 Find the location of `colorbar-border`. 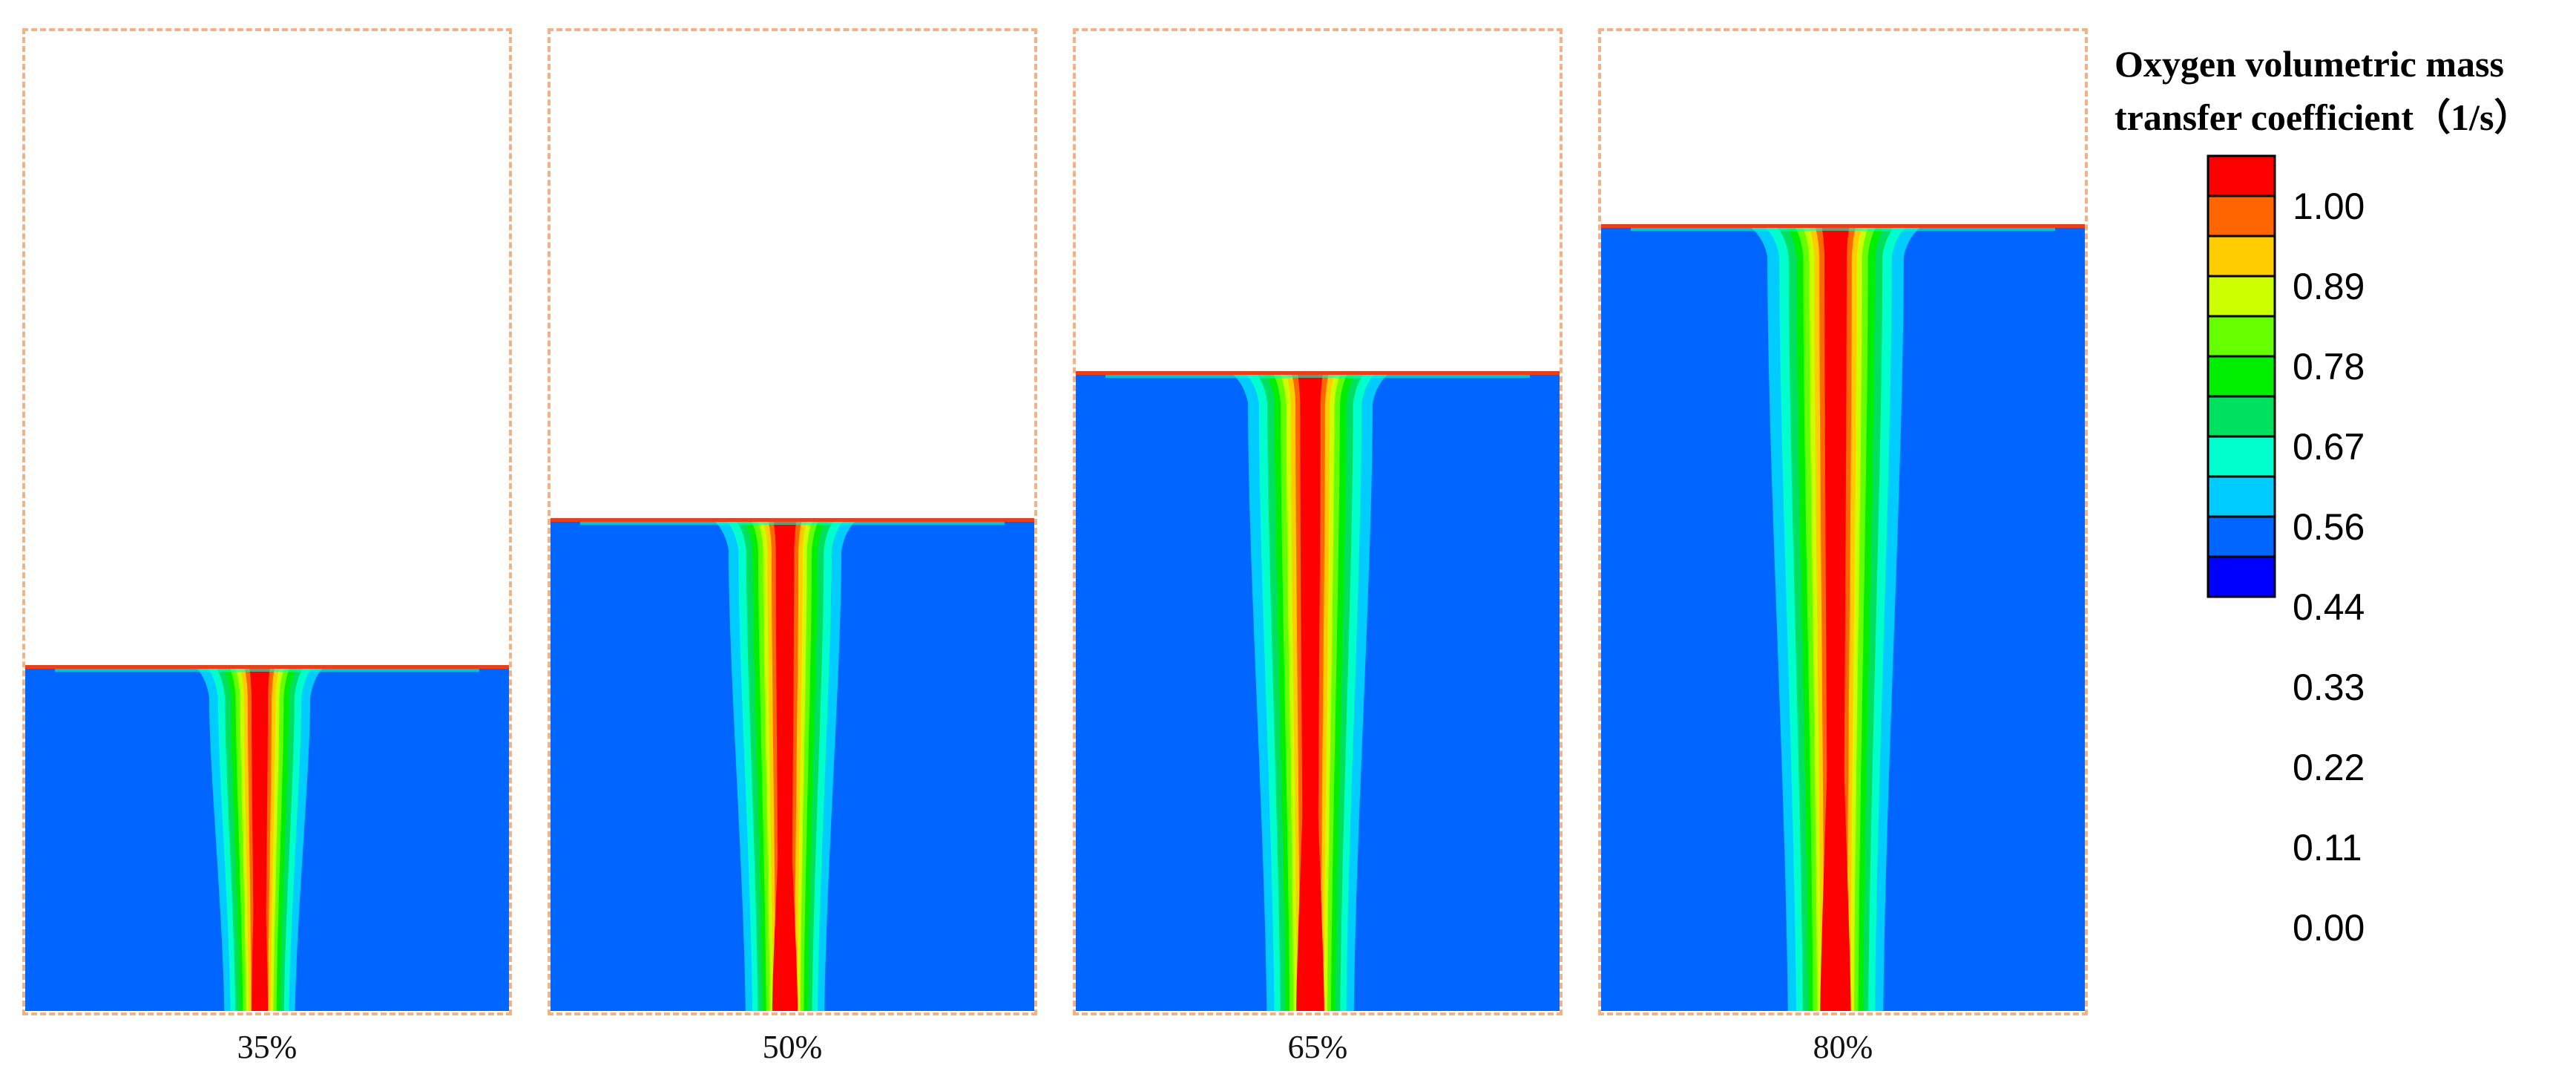

colorbar-border is located at coordinates (2241, 376).